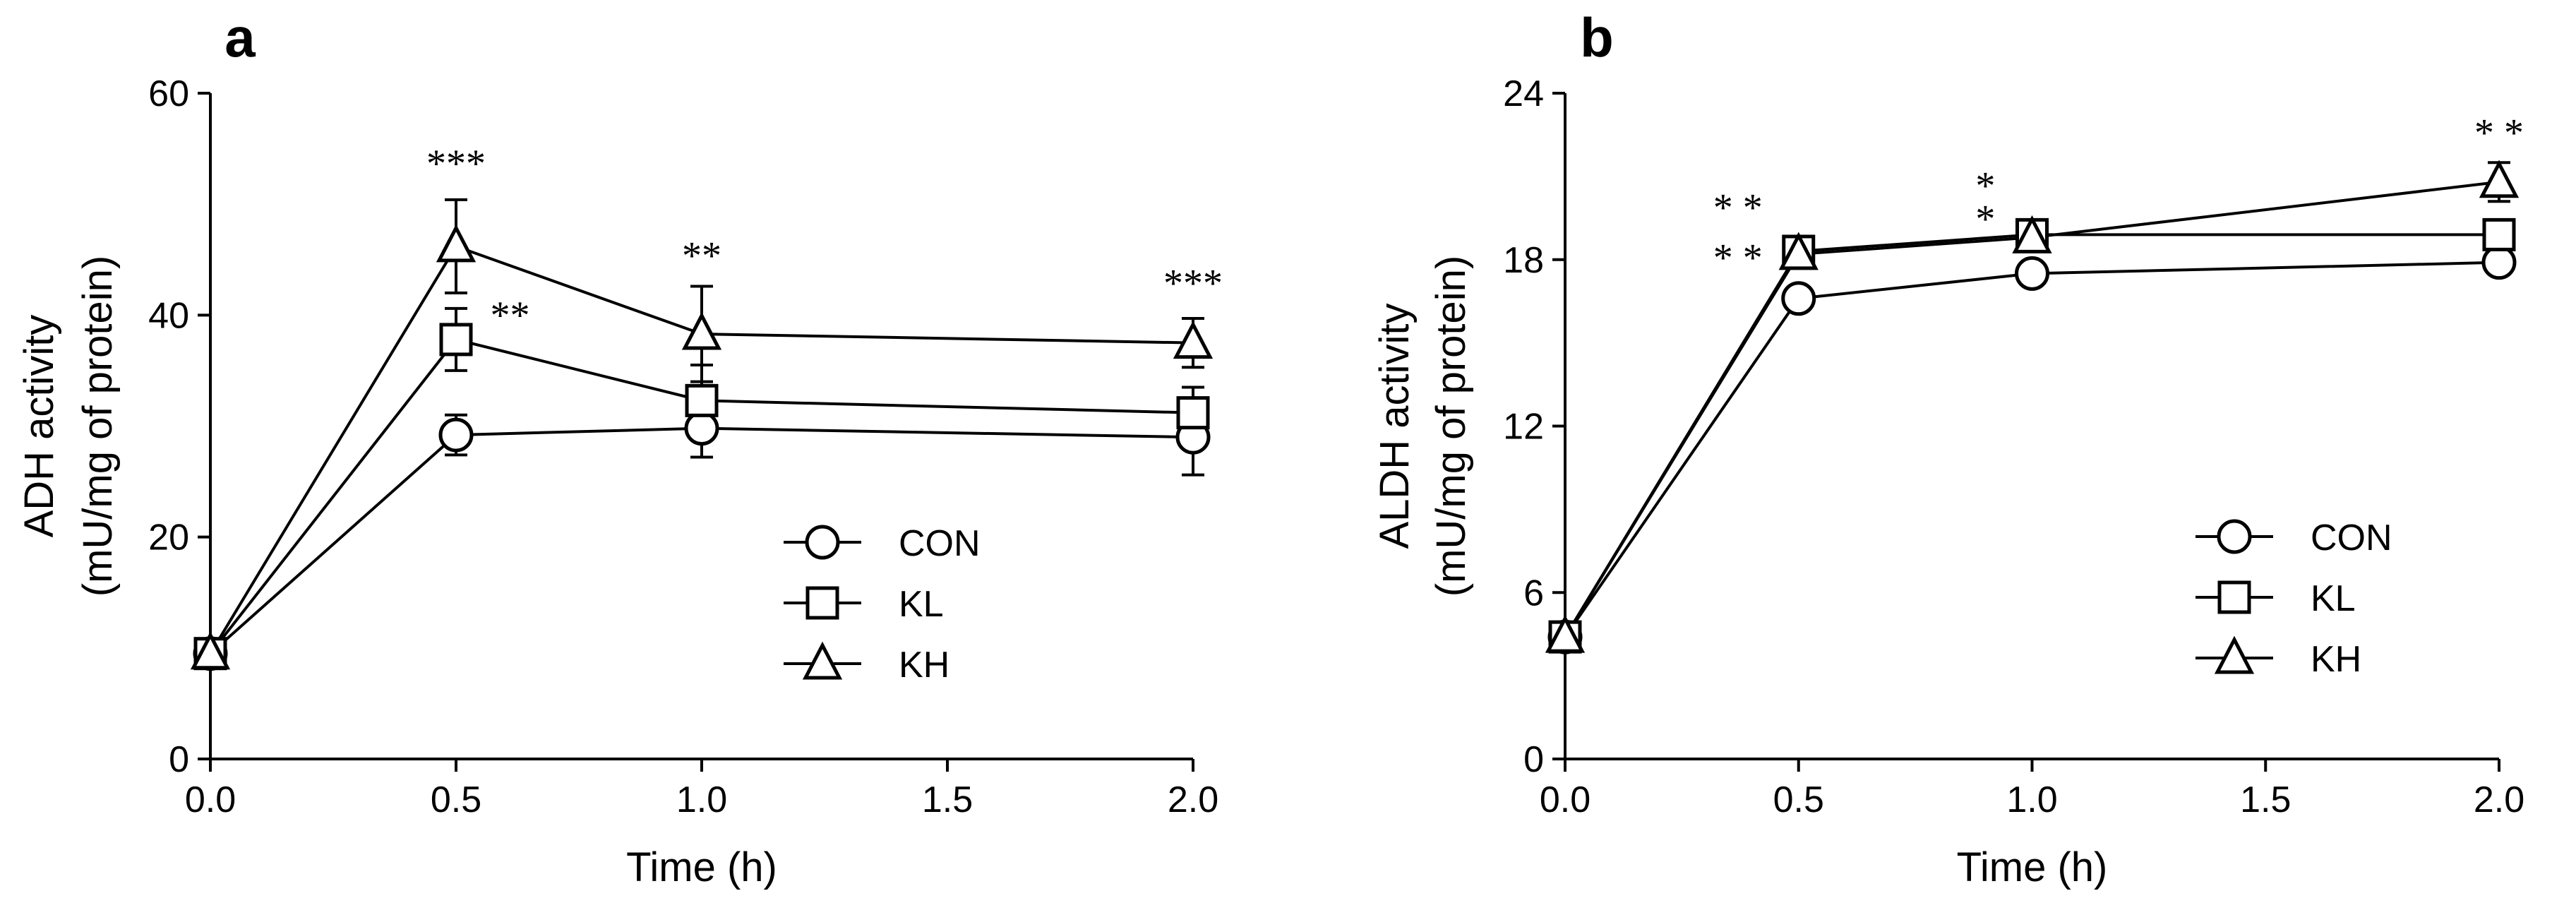 This screenshot has height=903, width=2576. What do you see at coordinates (456, 799) in the screenshot?
I see `panel-a-x-tick-label: 0.5` at bounding box center [456, 799].